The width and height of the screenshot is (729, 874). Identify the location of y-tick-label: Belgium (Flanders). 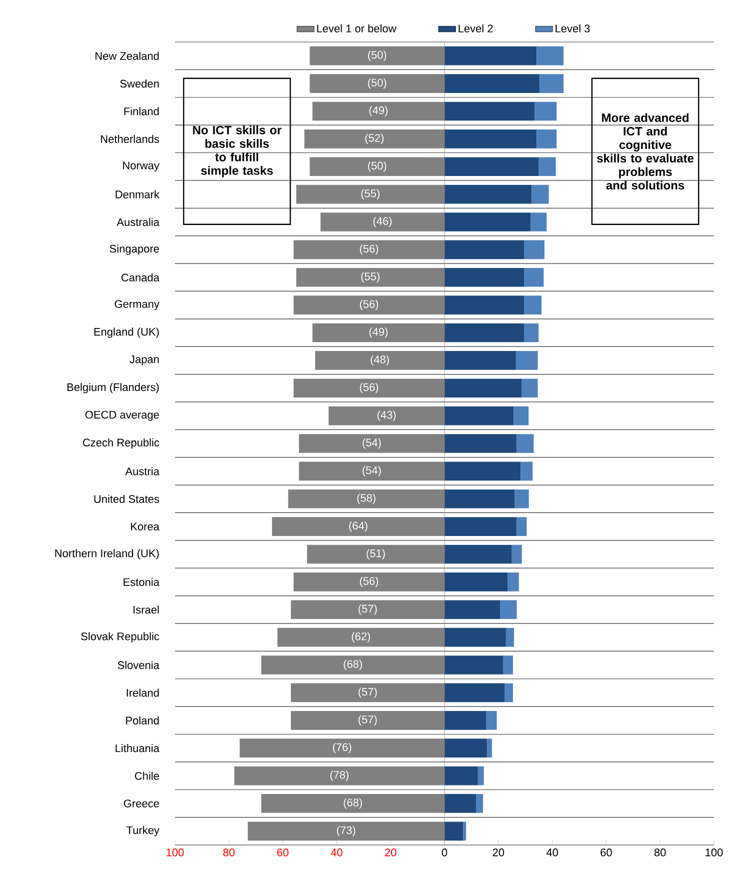
(113, 388).